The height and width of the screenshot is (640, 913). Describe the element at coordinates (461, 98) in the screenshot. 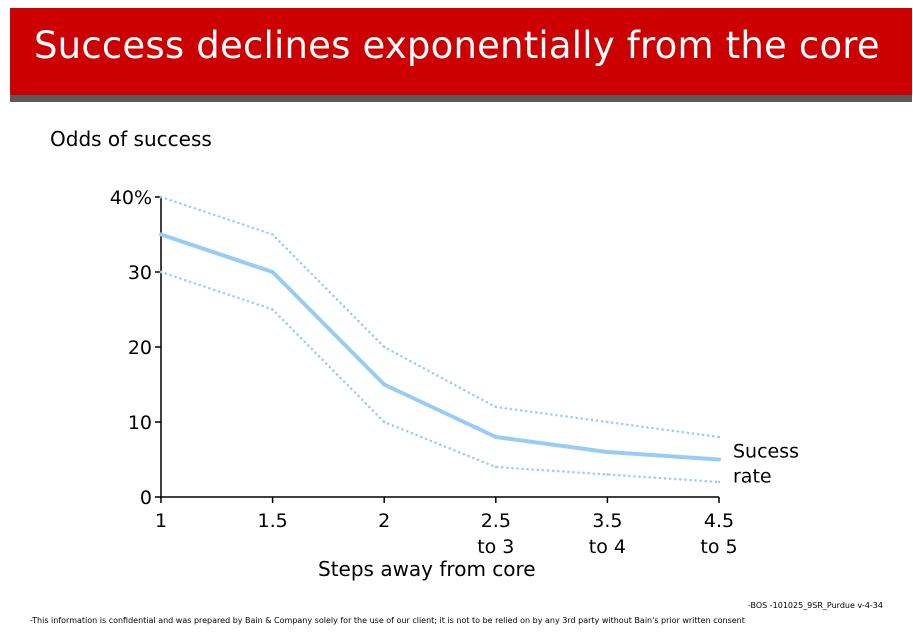

I see `title-underline` at that location.